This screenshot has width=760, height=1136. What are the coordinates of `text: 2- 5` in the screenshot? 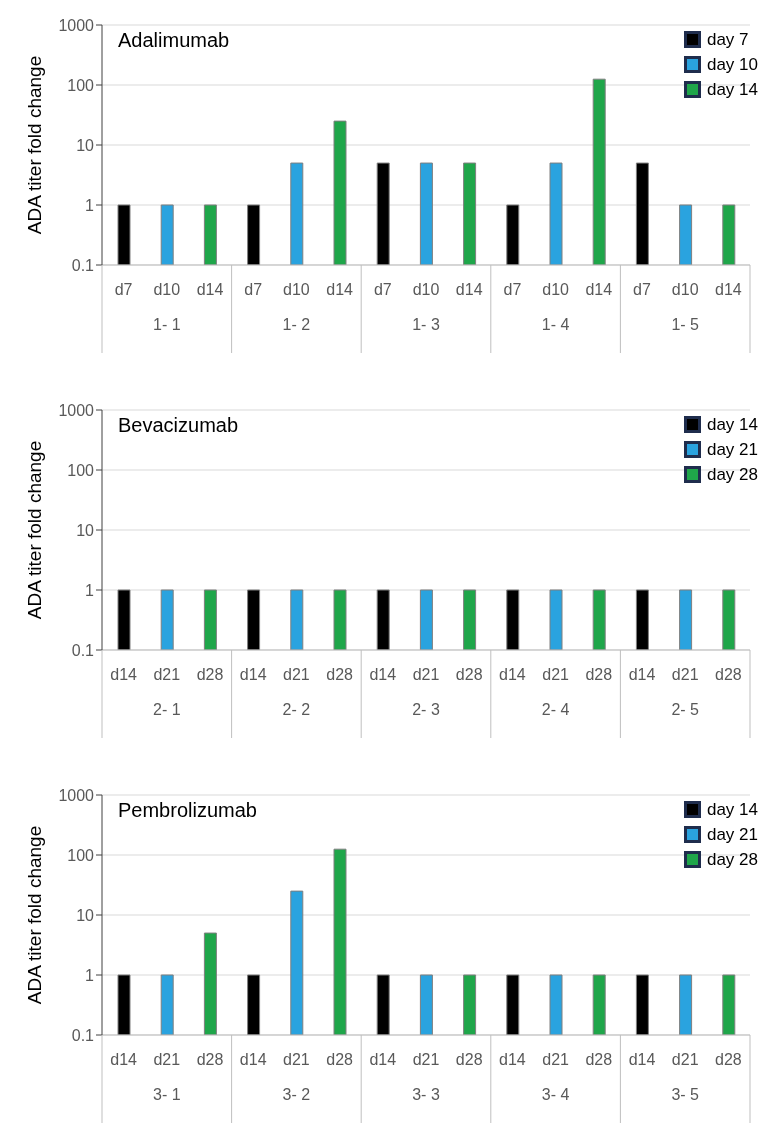 It's located at (685, 709).